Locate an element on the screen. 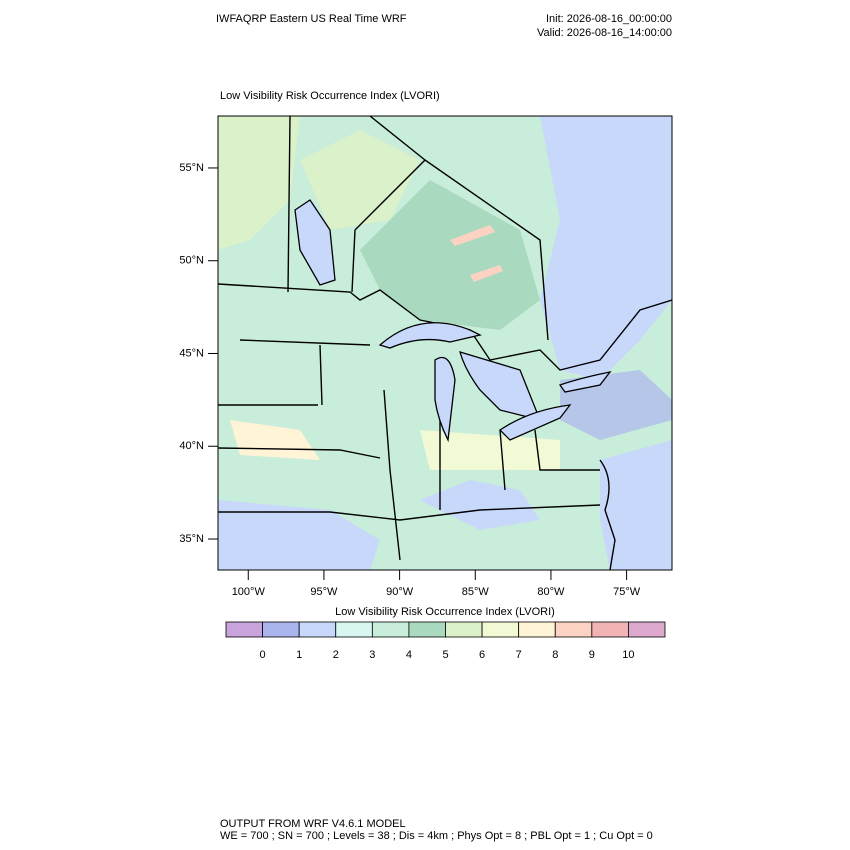  title: IWFAQRP Eastern US Real Time WRF is located at coordinates (311, 19).